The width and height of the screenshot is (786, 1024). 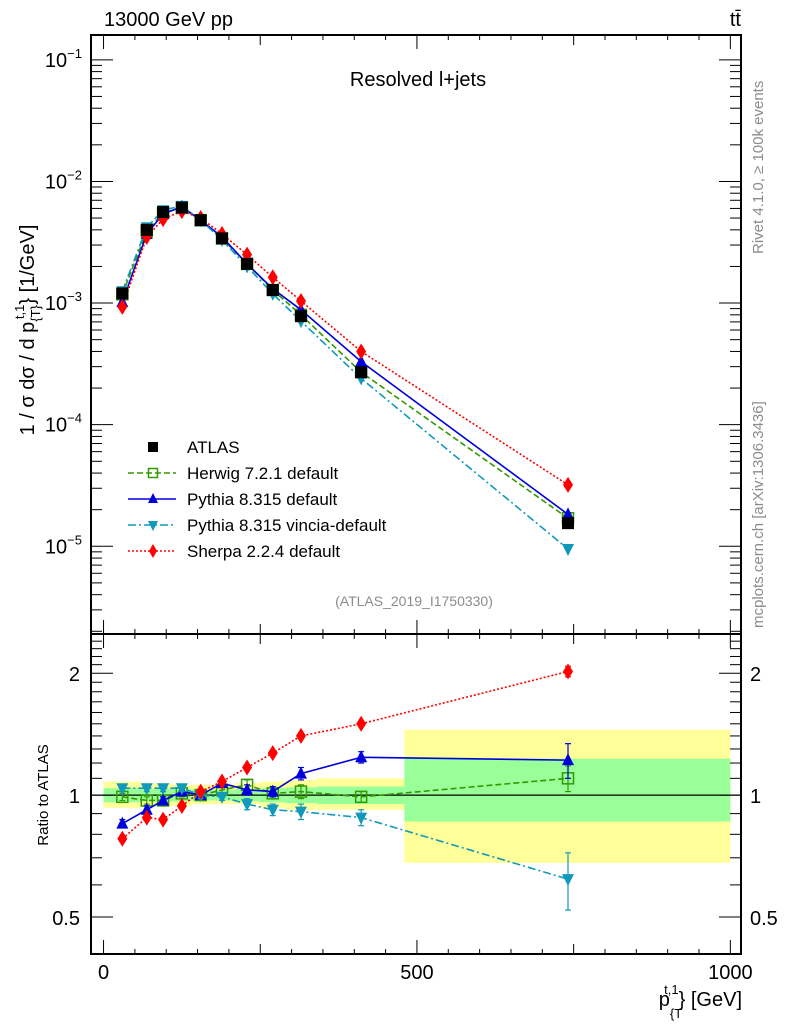 I want to click on svg-text: 1 / σ dσ / d p{T}t,1} [1/GeV], so click(x=27, y=330).